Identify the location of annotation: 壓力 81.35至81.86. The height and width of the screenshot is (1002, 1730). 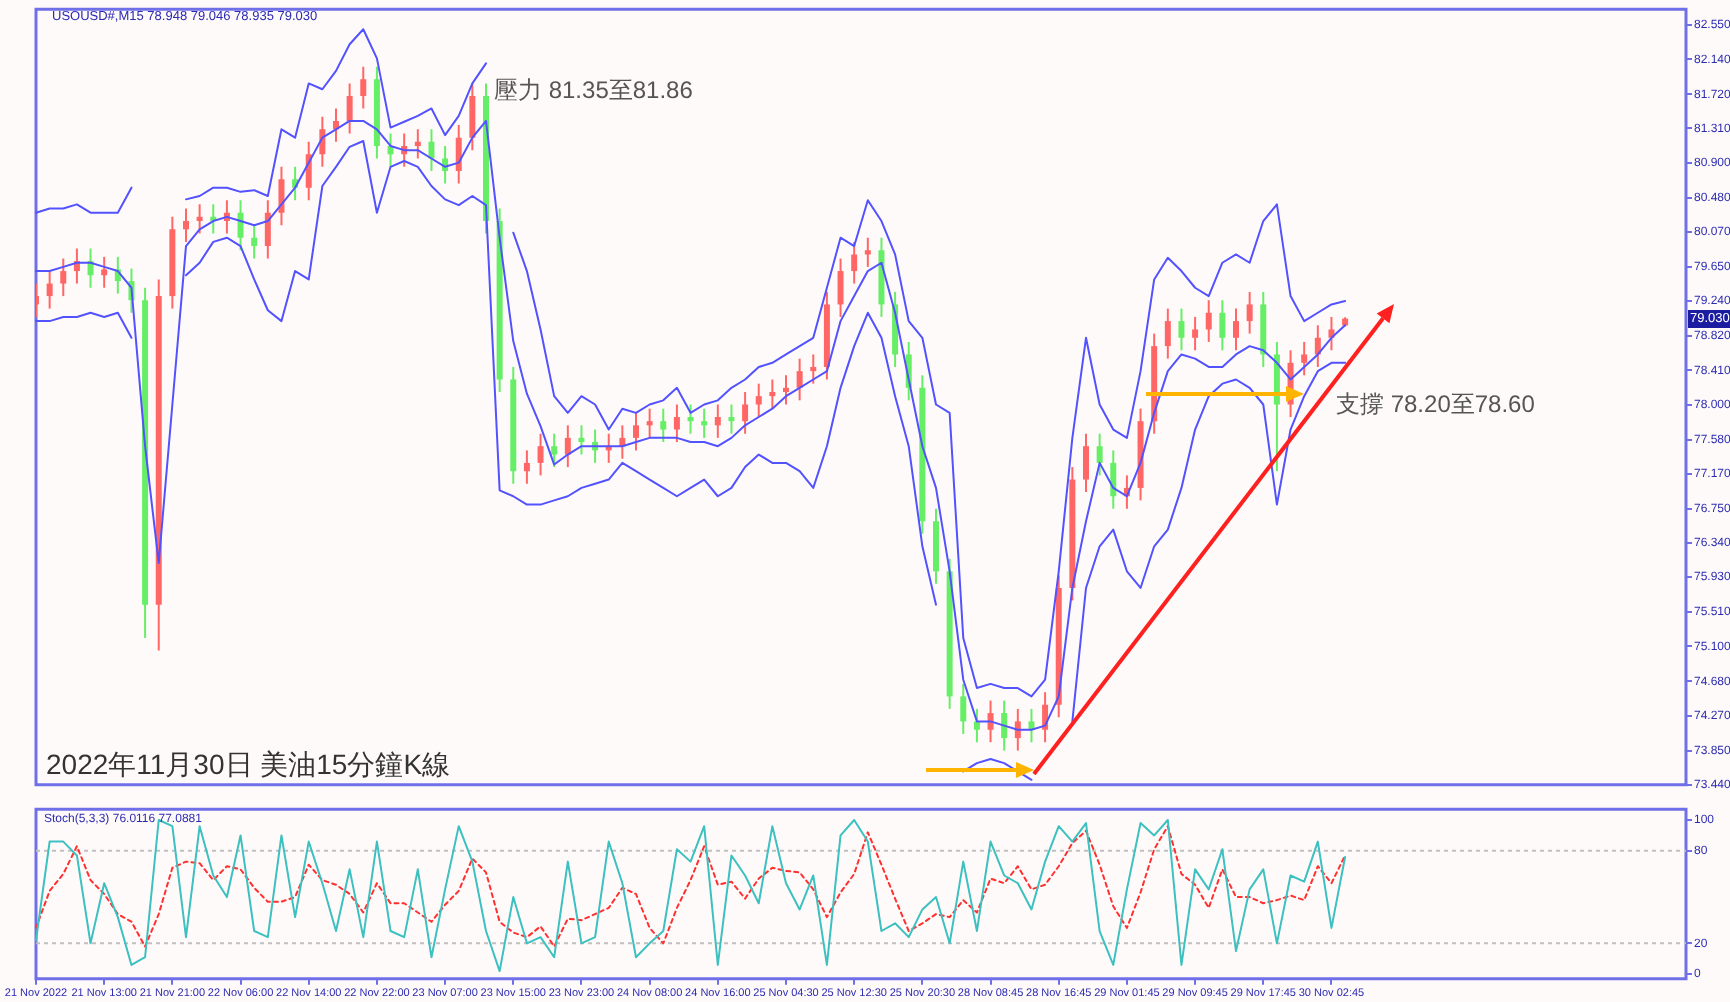
(593, 90).